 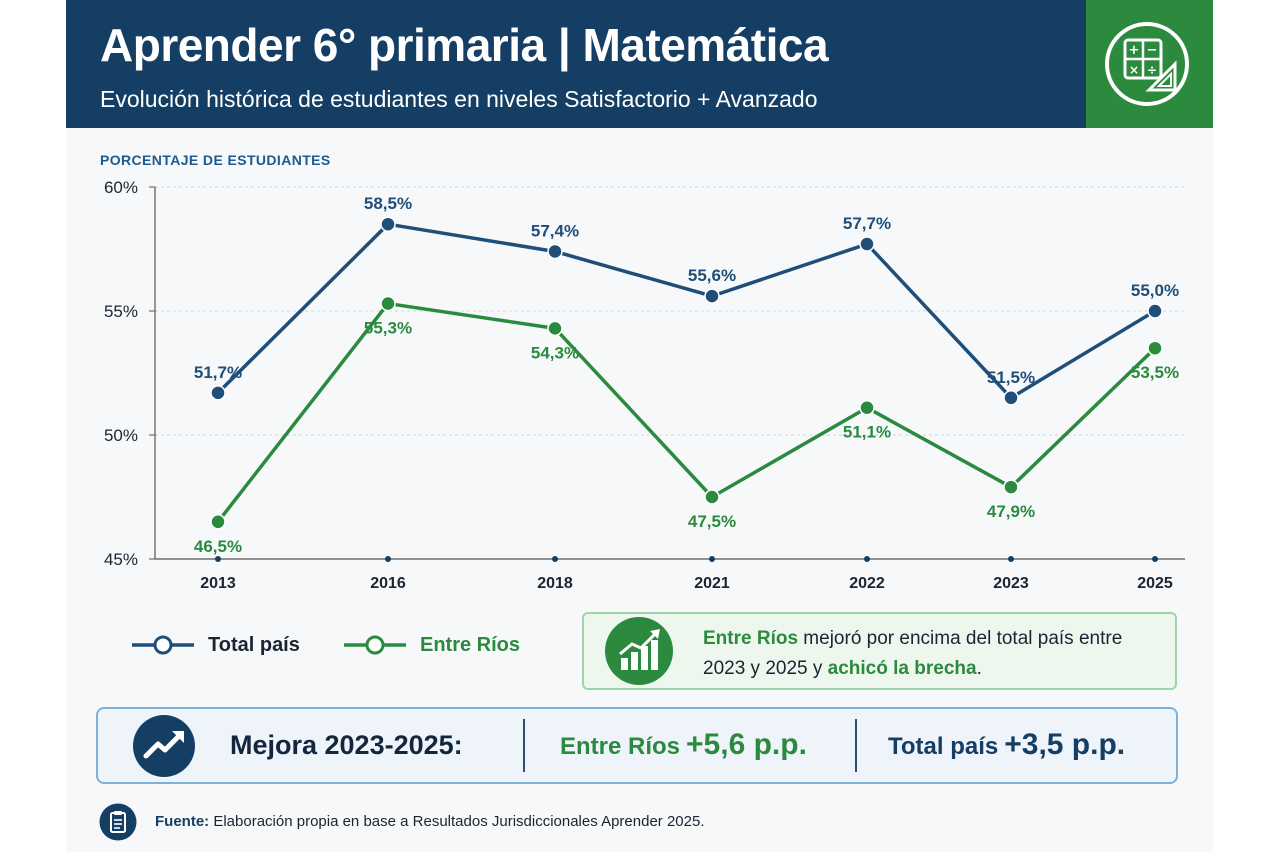 What do you see at coordinates (867, 223) in the screenshot?
I see `data-label: 57,7%` at bounding box center [867, 223].